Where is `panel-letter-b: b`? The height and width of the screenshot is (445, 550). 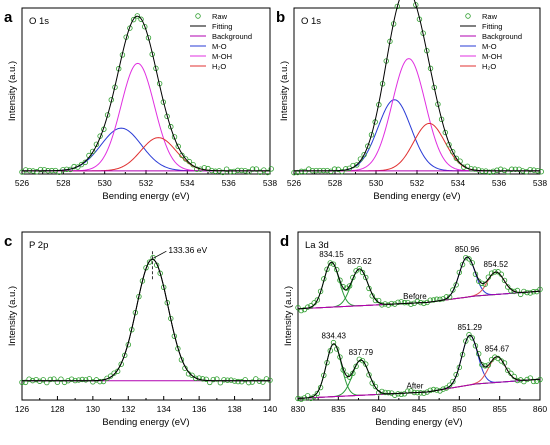 panel-letter-b: b is located at coordinates (280, 17).